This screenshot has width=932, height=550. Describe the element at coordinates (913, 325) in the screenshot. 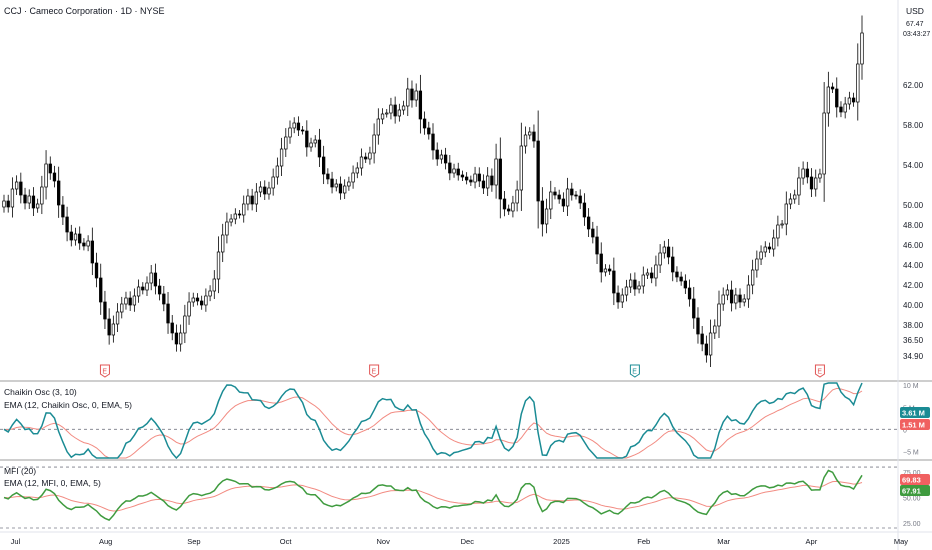

I see `price-tick-label: 38.00` at that location.